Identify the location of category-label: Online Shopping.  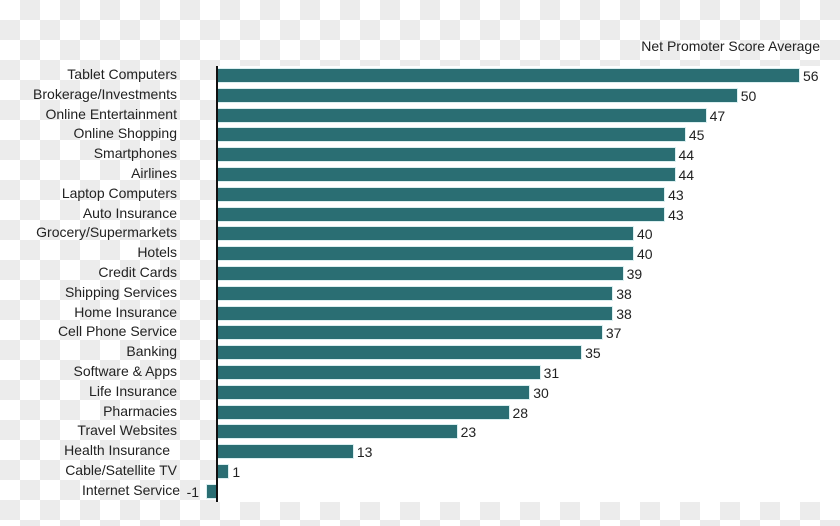
(125, 133).